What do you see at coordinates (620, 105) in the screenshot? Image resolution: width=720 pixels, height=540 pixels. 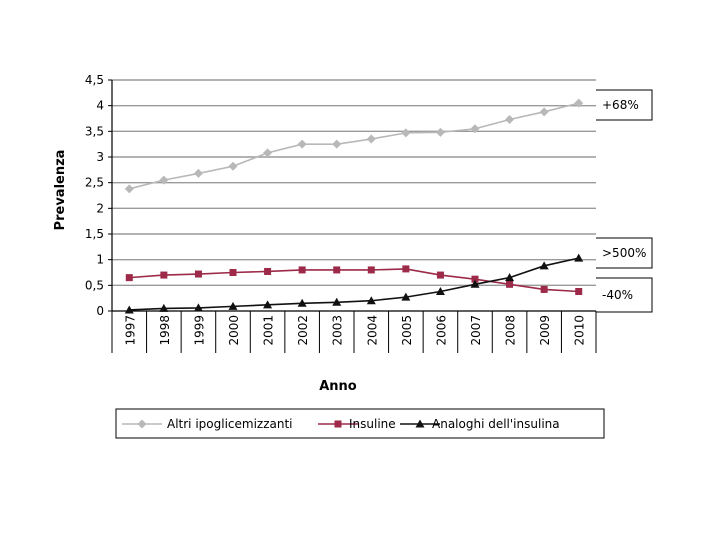 I see `annotation-label: +68%` at bounding box center [620, 105].